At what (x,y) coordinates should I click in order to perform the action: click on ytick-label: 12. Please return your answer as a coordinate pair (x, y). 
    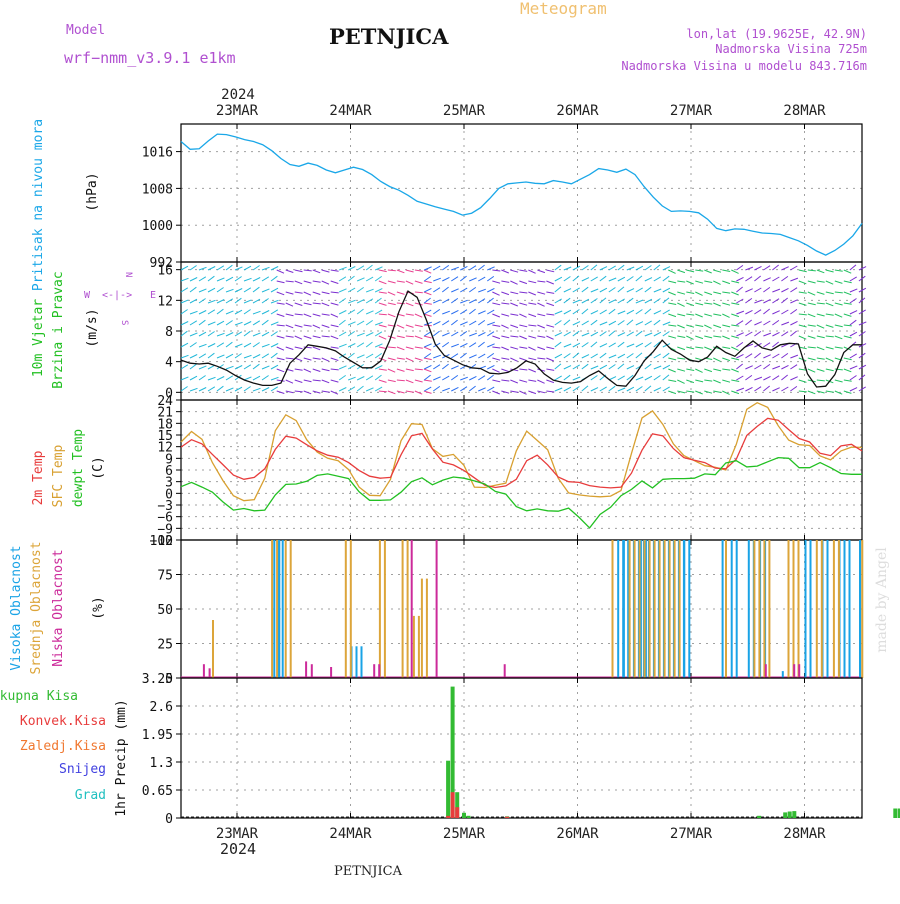
    Looking at the image, I should click on (165, 301).